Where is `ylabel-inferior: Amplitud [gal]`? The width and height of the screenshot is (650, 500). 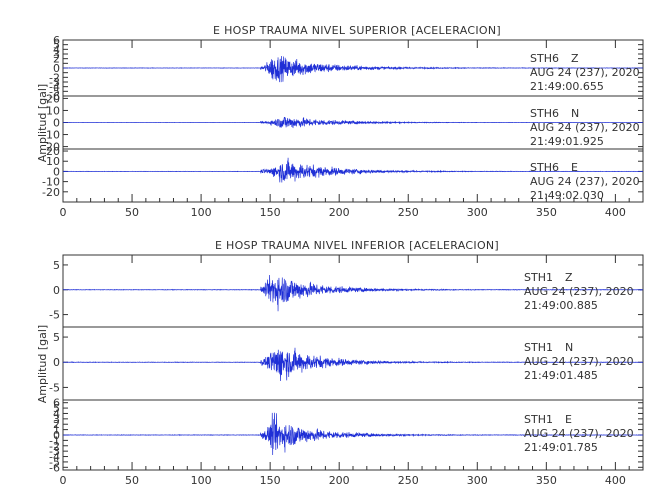
ylabel-inferior: Amplitud [gal] is located at coordinates (42, 364).